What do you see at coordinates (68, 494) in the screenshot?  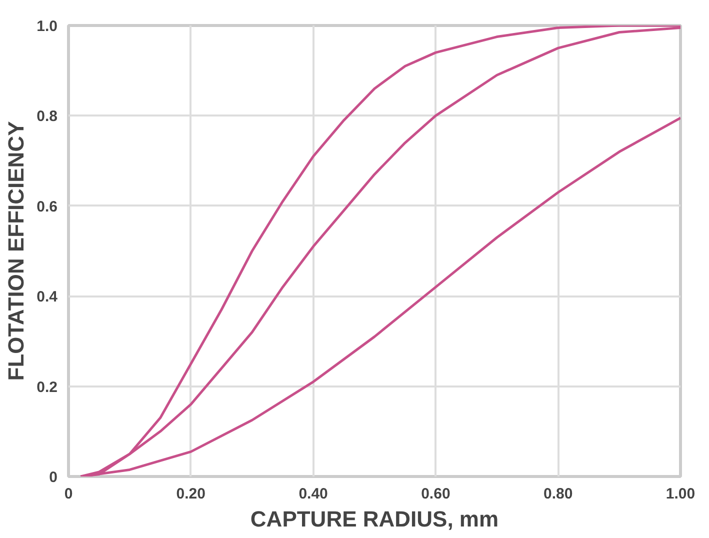 I see `x-tick-label: 0` at bounding box center [68, 494].